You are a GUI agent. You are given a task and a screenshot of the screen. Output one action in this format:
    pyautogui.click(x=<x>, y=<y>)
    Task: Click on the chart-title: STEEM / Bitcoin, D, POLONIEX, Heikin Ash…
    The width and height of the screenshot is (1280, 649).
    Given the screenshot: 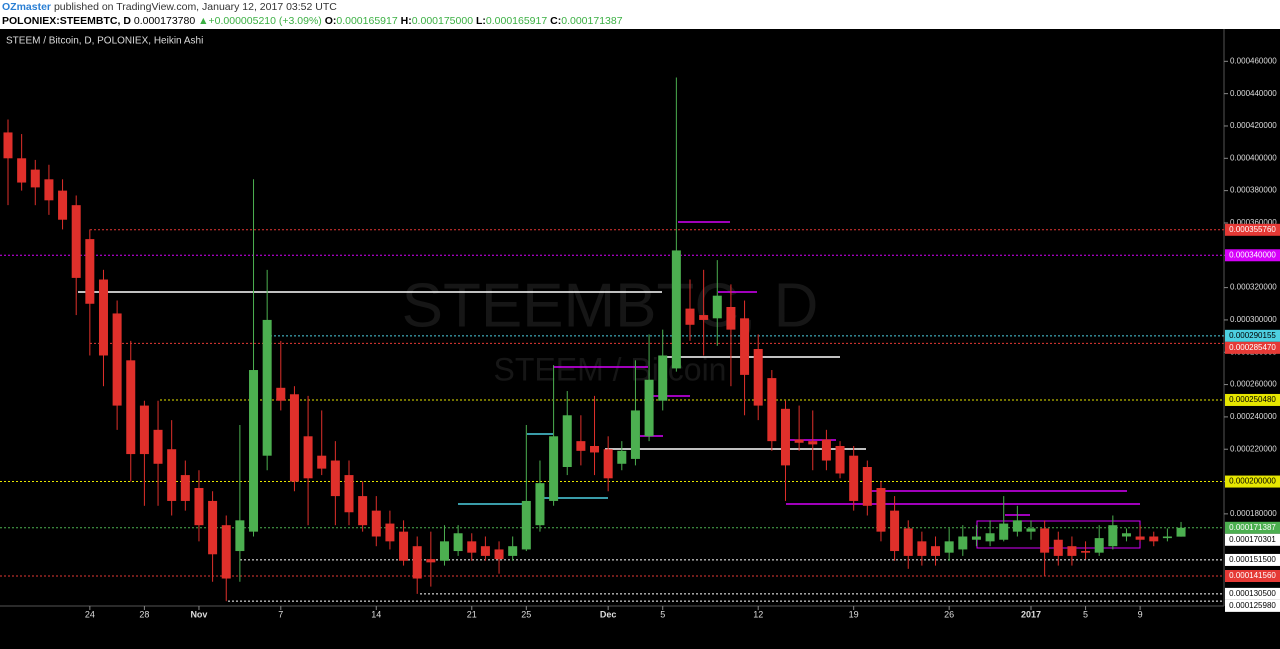 What is the action you would take?
    pyautogui.click(x=104, y=41)
    